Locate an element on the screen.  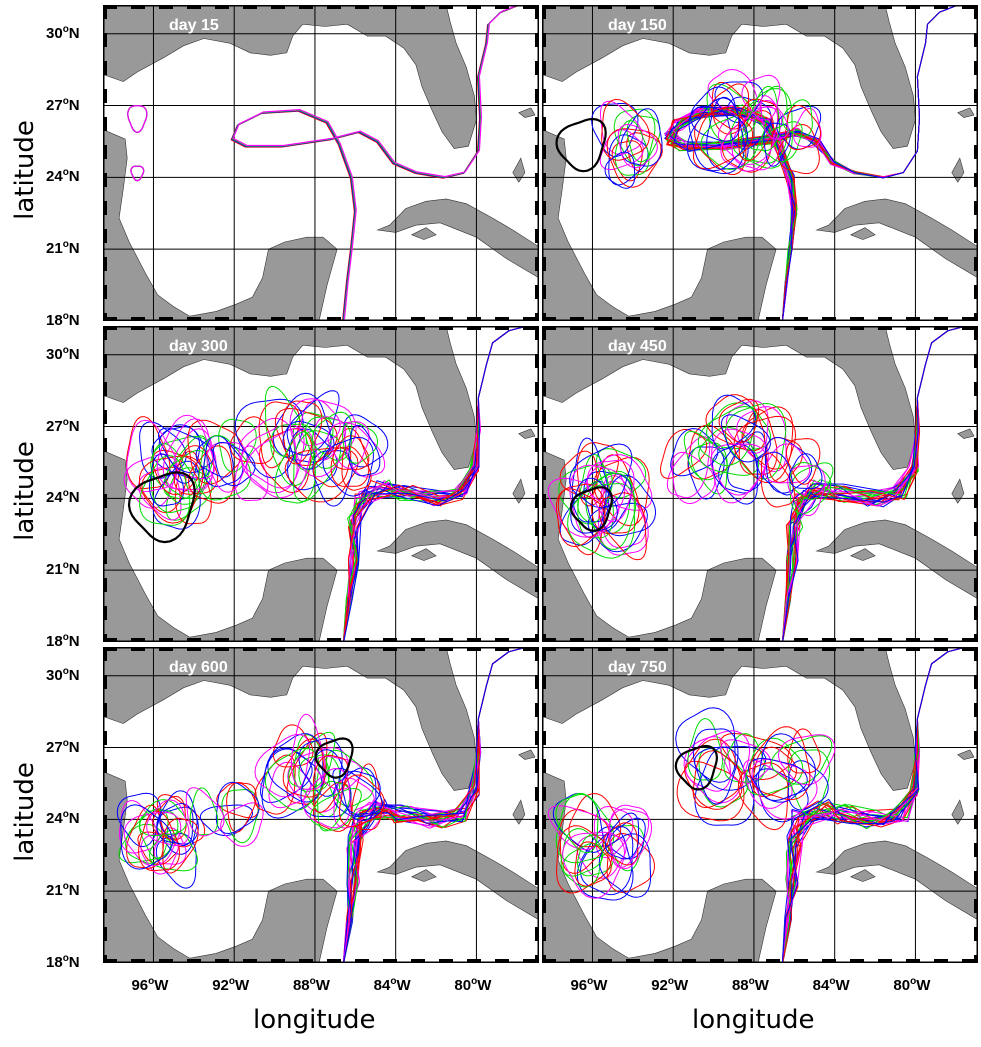
panel-frame is located at coordinates (321, 805).